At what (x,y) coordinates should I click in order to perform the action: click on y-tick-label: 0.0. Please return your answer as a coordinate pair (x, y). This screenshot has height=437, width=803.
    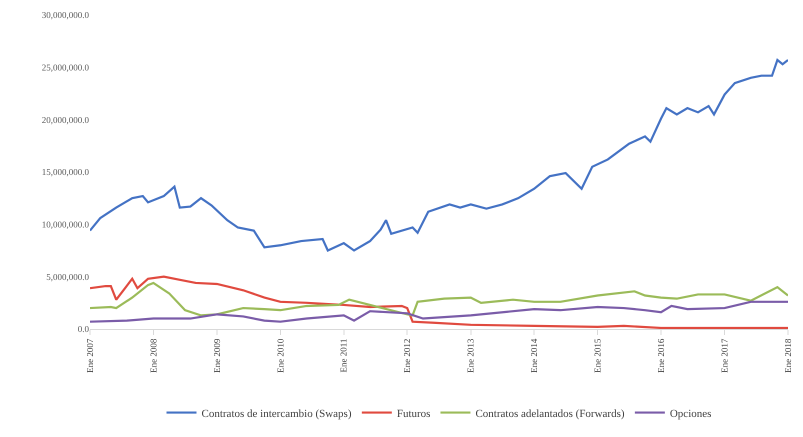
    Looking at the image, I should click on (84, 329).